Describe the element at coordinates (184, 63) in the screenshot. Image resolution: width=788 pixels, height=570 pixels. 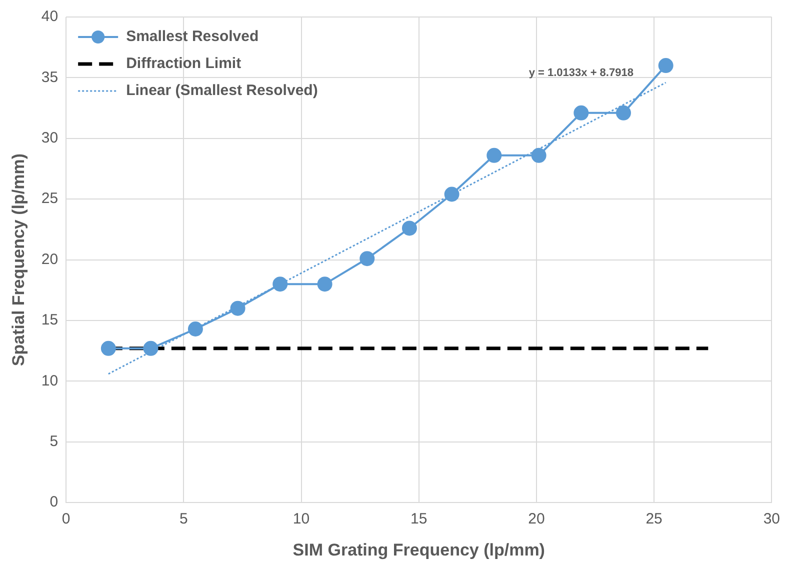
I see `legend-label: Diffraction Limit` at that location.